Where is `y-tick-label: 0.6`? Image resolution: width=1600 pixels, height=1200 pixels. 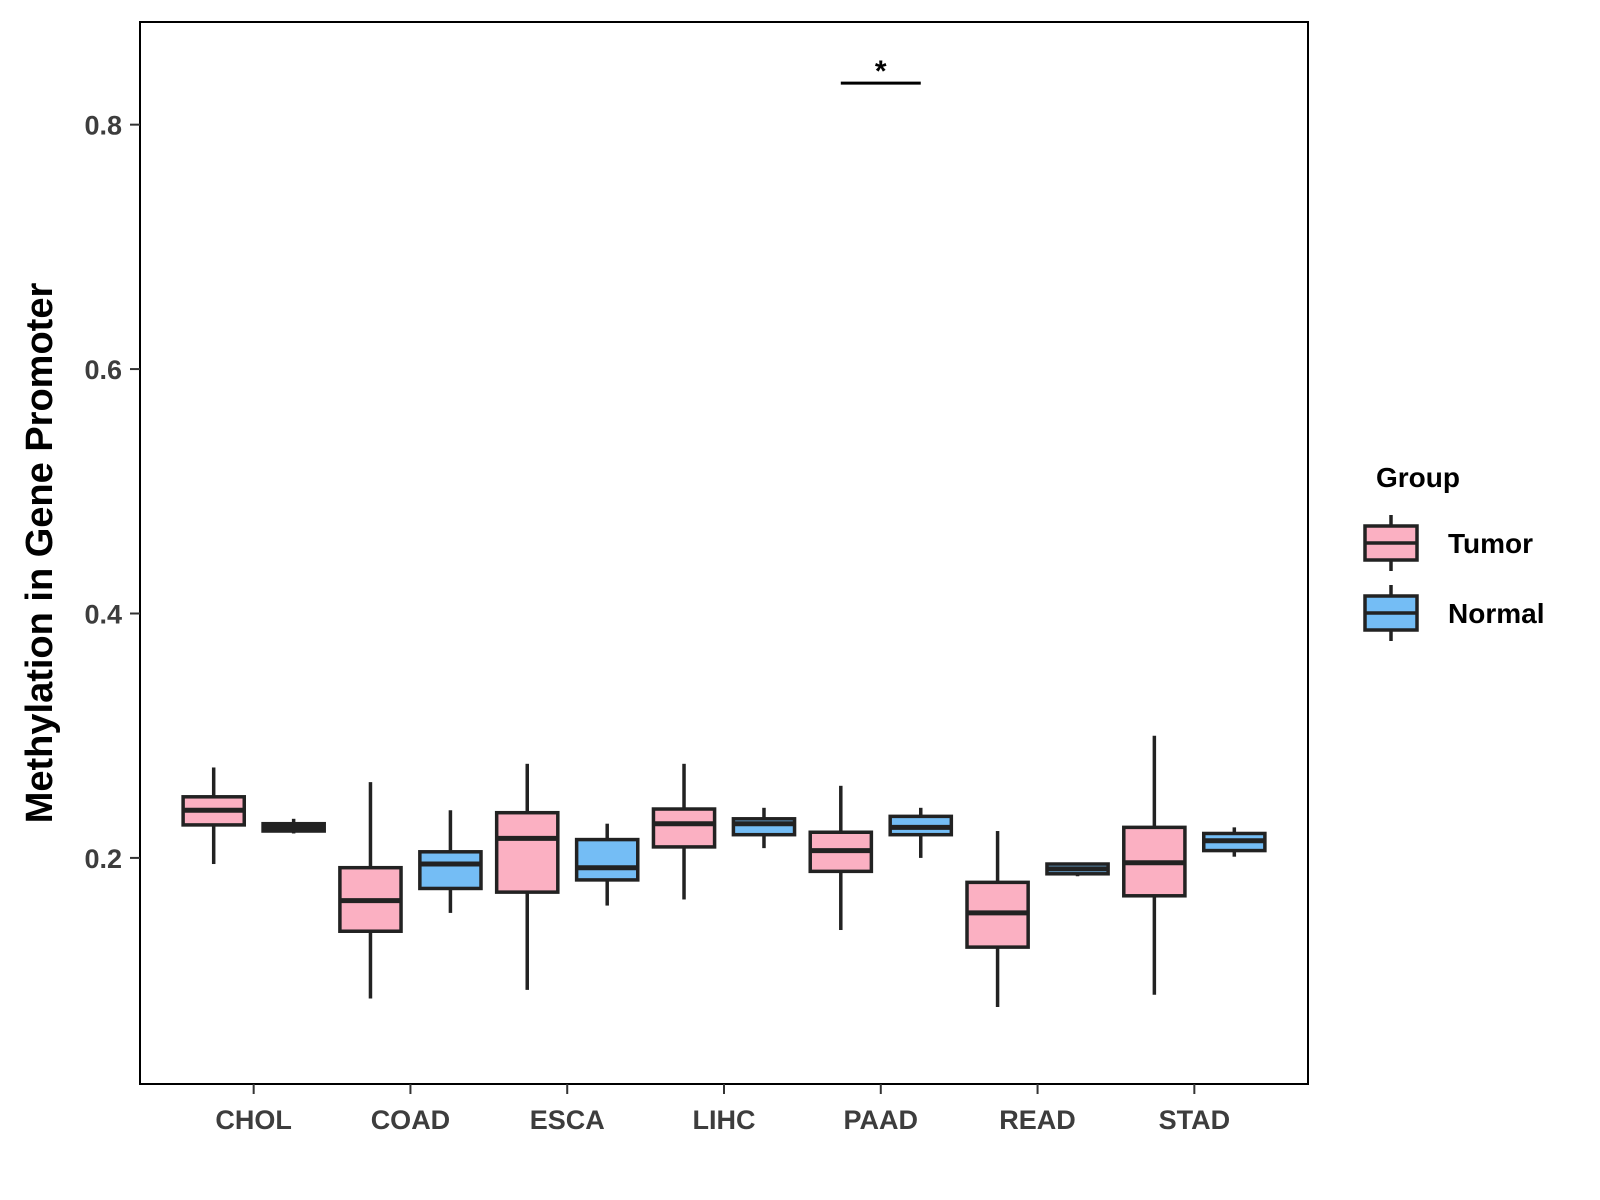
y-tick-label: 0.6 is located at coordinates (103, 370).